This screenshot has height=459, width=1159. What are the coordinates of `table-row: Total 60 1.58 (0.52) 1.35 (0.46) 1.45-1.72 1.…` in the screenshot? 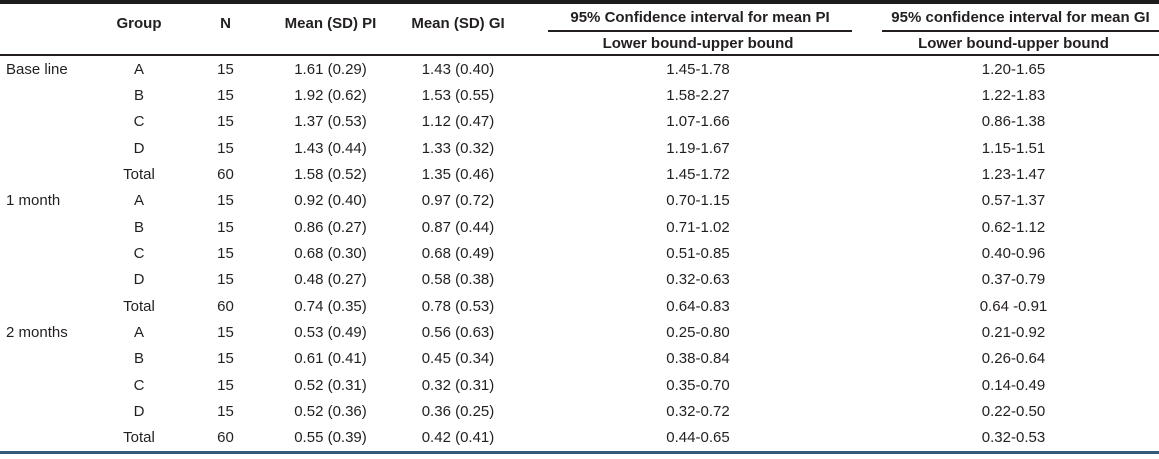 It's located at (579, 174).